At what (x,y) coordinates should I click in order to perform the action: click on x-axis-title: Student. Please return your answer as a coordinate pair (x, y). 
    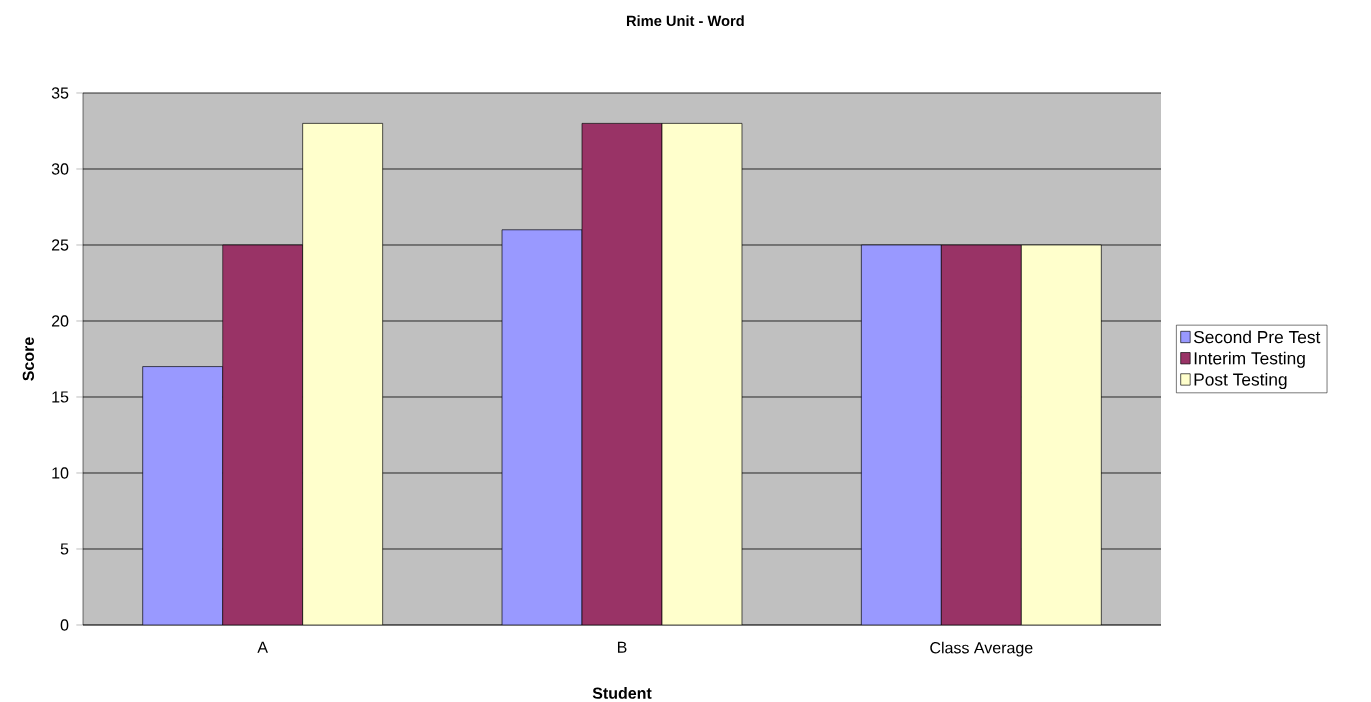
    Looking at the image, I should click on (622, 693).